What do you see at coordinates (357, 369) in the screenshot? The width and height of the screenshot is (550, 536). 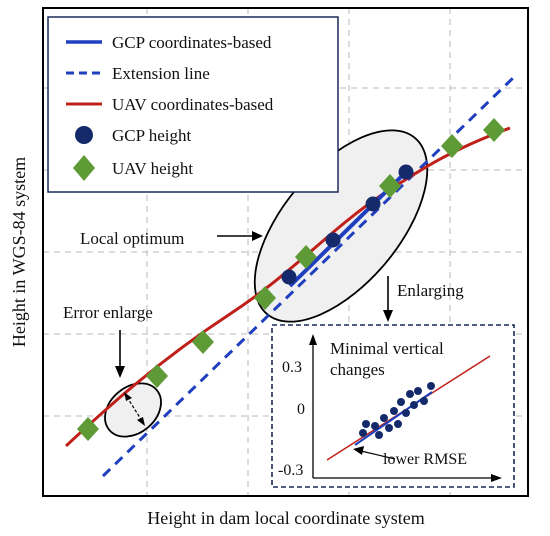 I see `inset-title-line2: changes` at bounding box center [357, 369].